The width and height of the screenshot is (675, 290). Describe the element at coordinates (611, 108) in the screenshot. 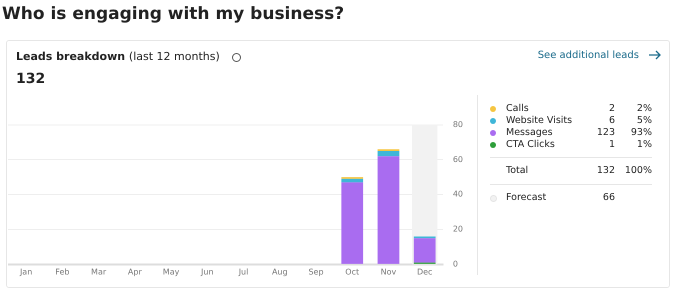

I see `text: 2` at that location.